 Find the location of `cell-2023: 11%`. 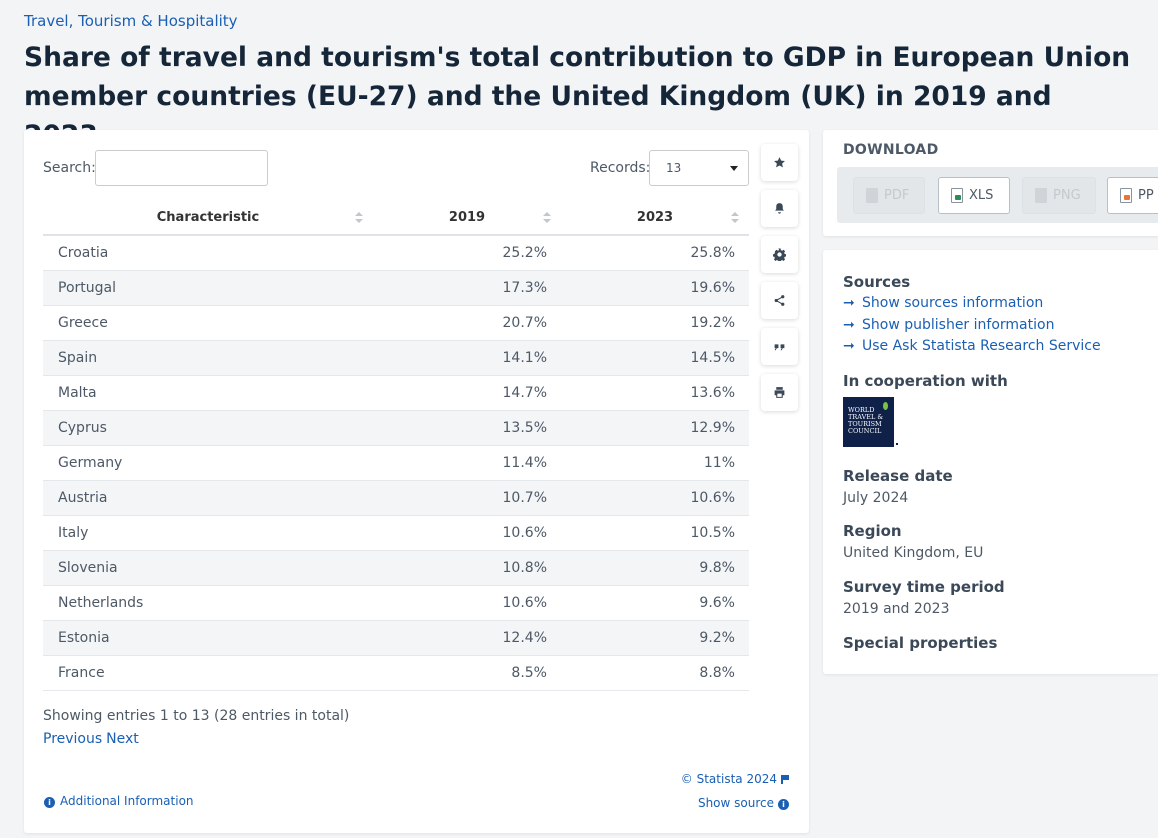

cell-2023: 11% is located at coordinates (655, 463).